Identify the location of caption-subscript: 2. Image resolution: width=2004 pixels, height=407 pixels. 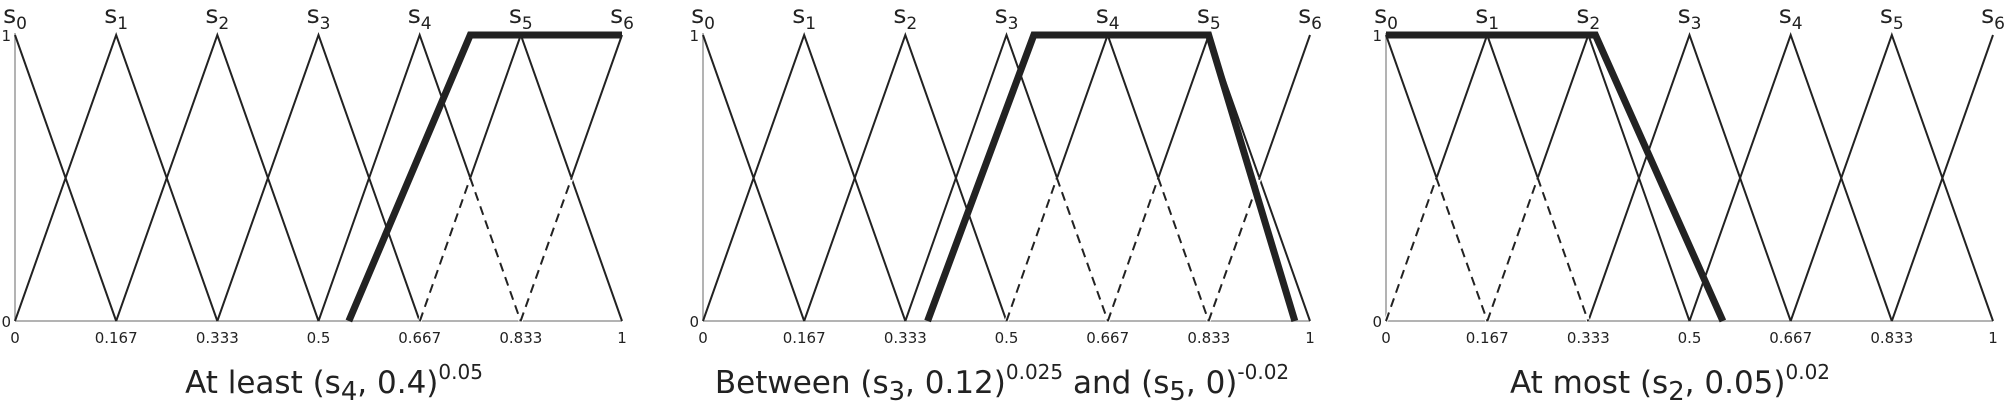
(1676, 392).